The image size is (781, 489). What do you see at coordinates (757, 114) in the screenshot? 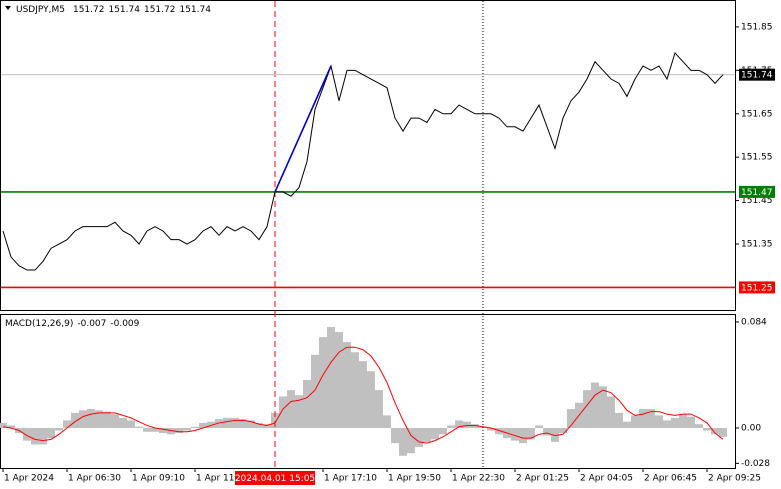
I see `y-tick-label: 151.65` at bounding box center [757, 114].